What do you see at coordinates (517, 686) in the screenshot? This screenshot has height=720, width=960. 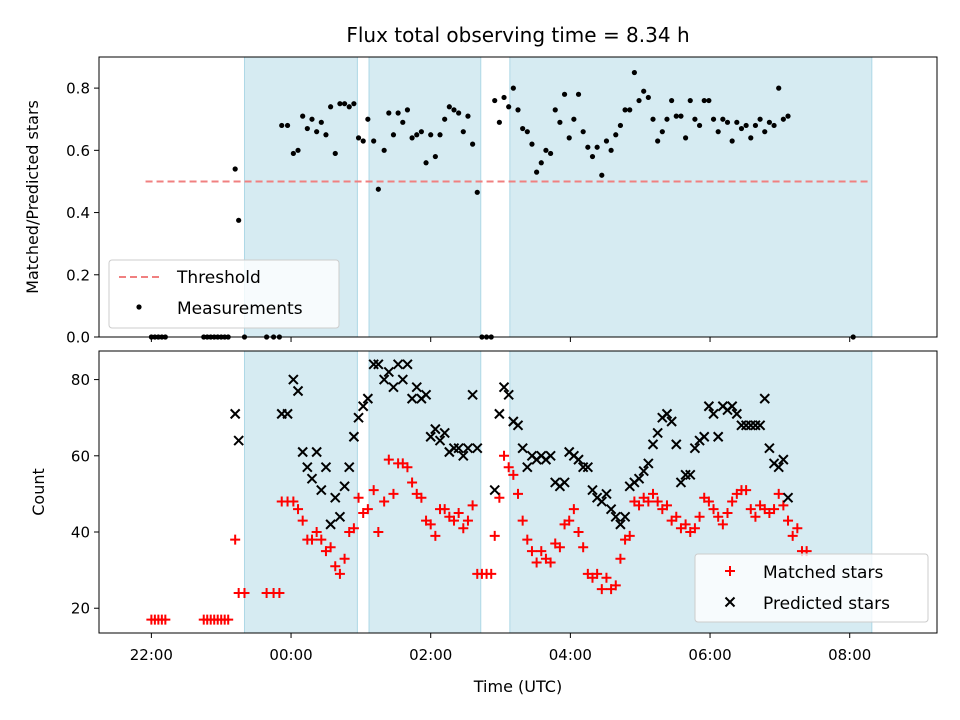 I see `x-axis-label: Time (UTC)` at bounding box center [517, 686].